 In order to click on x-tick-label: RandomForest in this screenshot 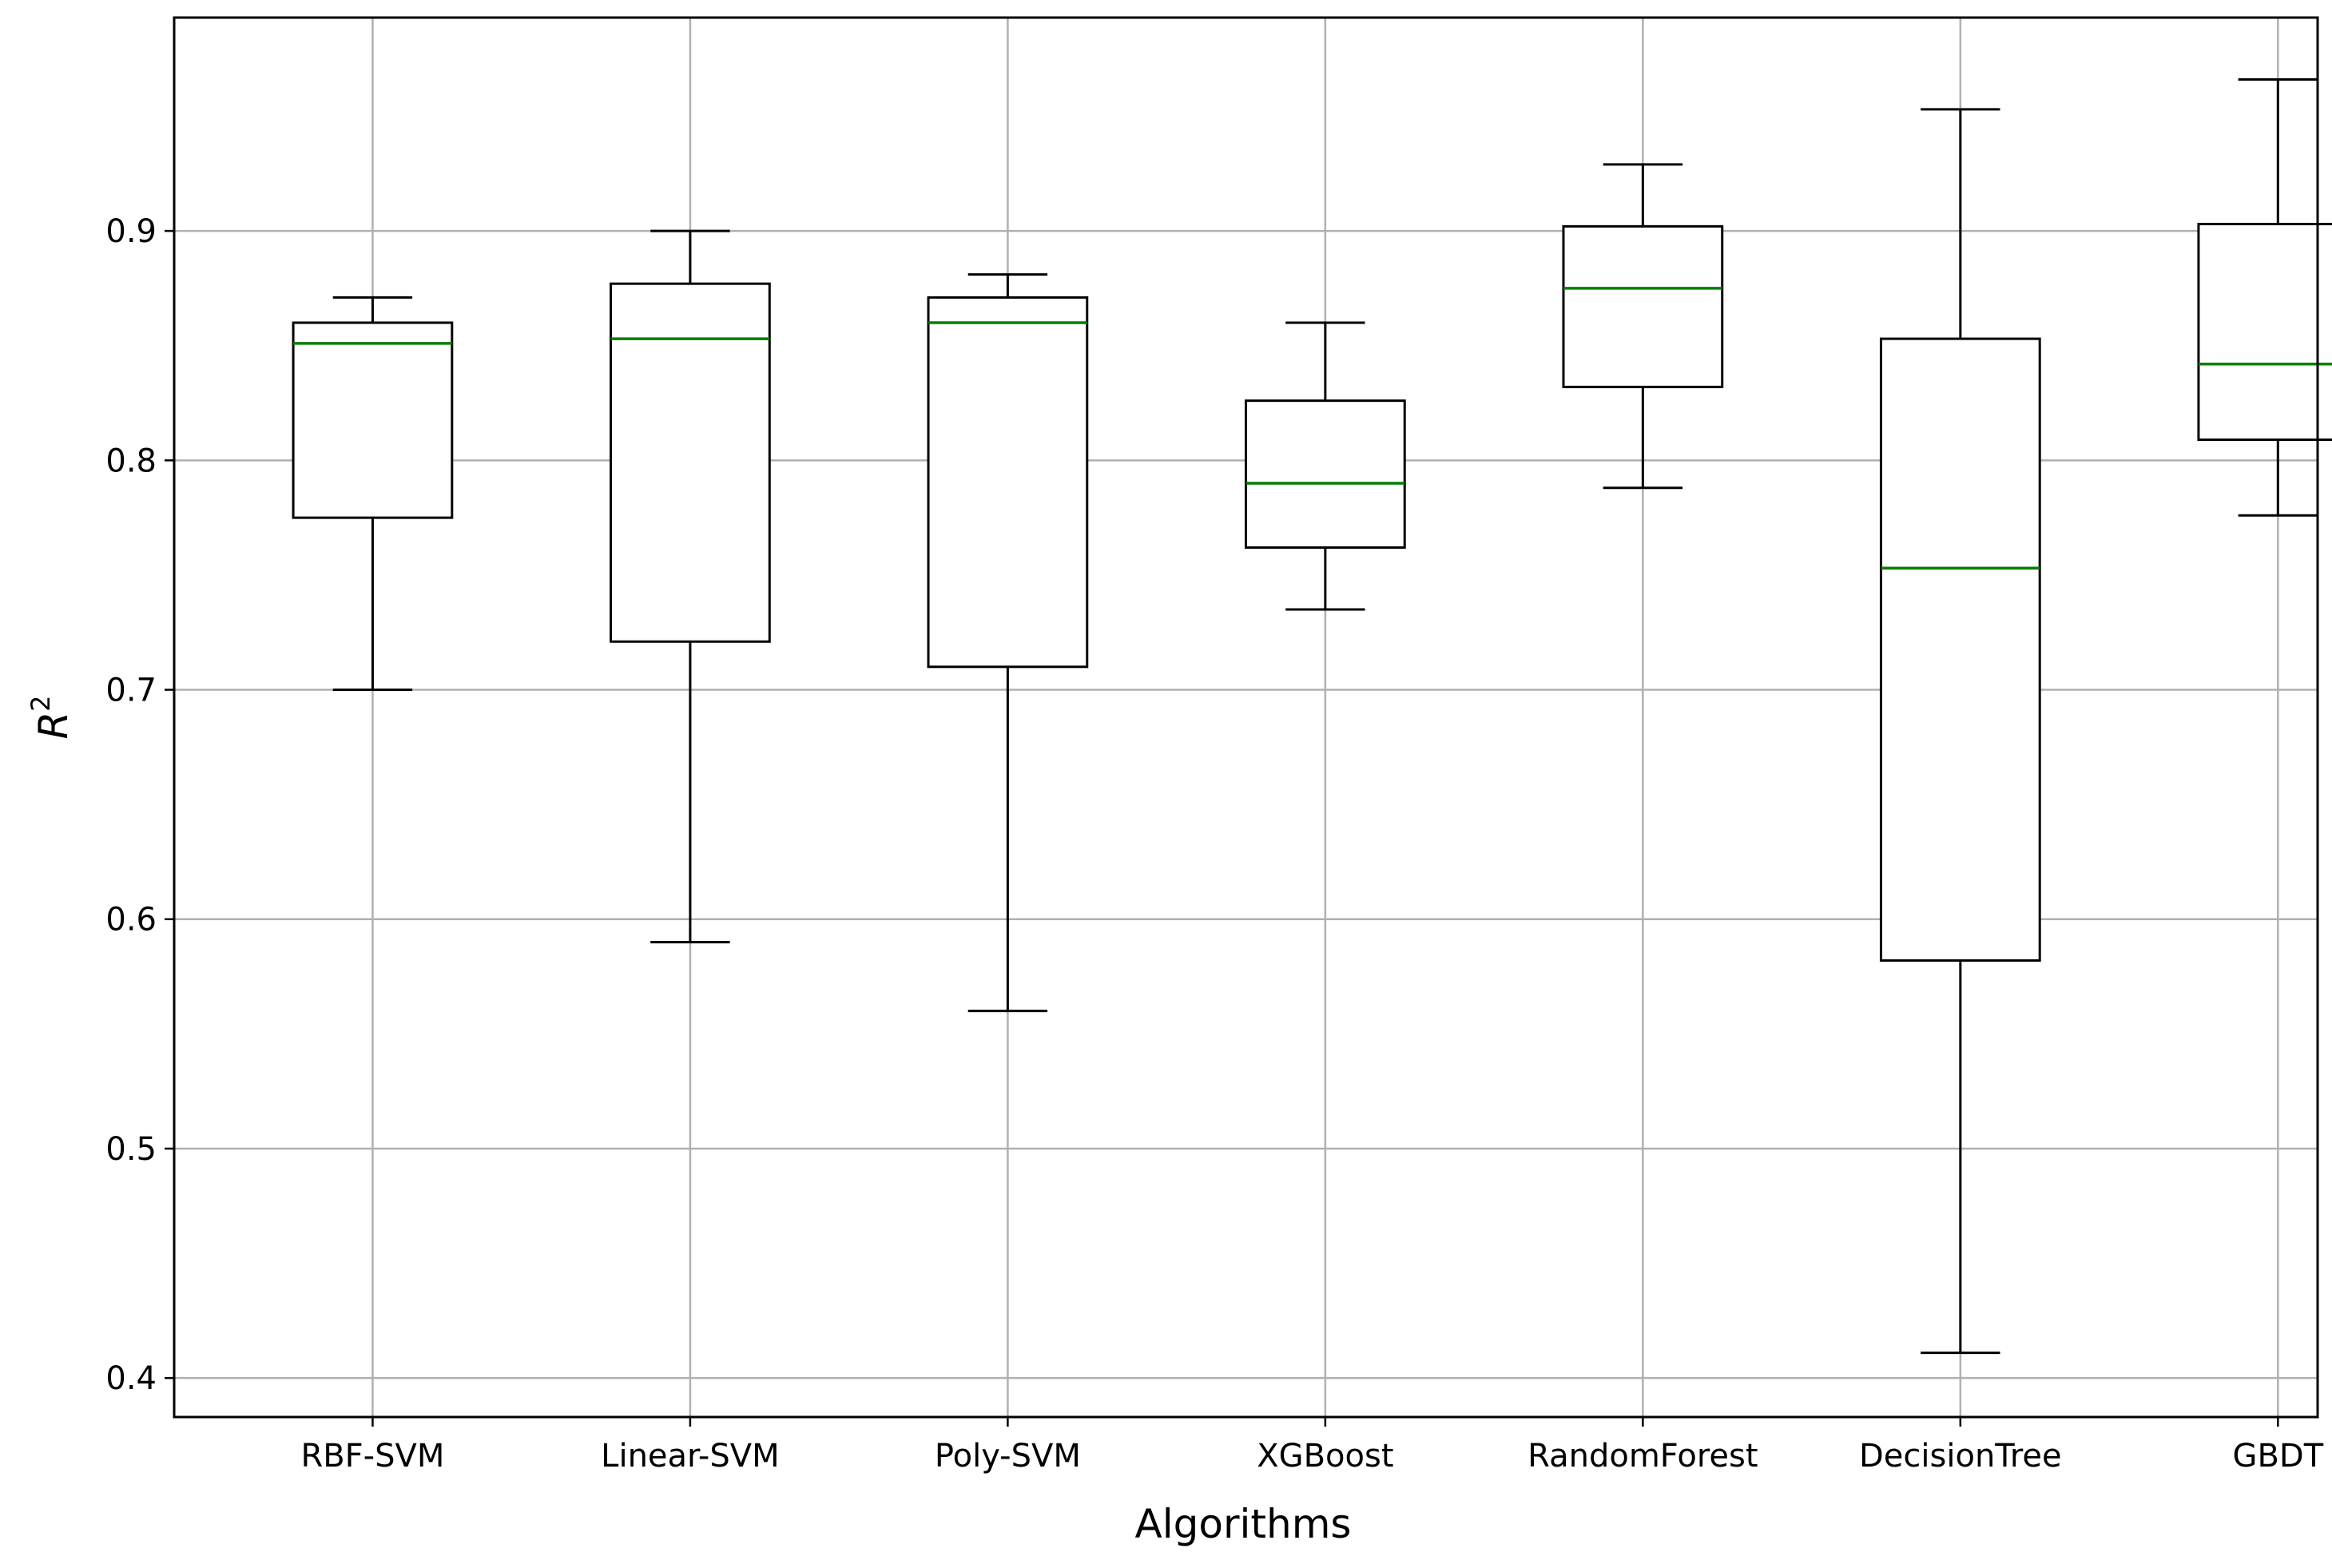, I will do `click(1643, 1456)`.